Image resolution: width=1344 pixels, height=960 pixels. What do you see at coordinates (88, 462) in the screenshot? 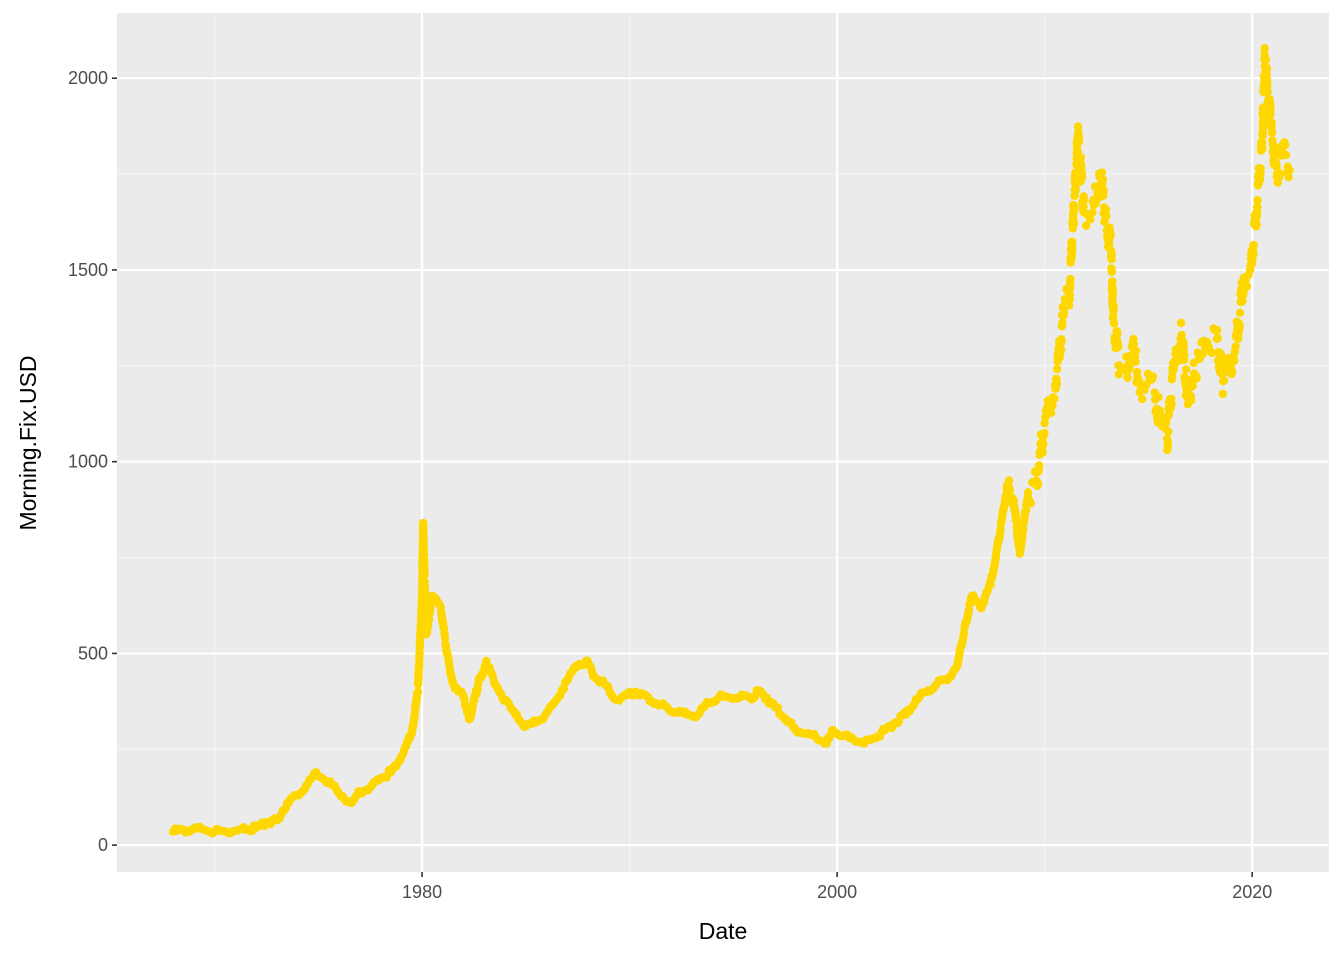
I see `y-tick-label: 1000` at bounding box center [88, 462].